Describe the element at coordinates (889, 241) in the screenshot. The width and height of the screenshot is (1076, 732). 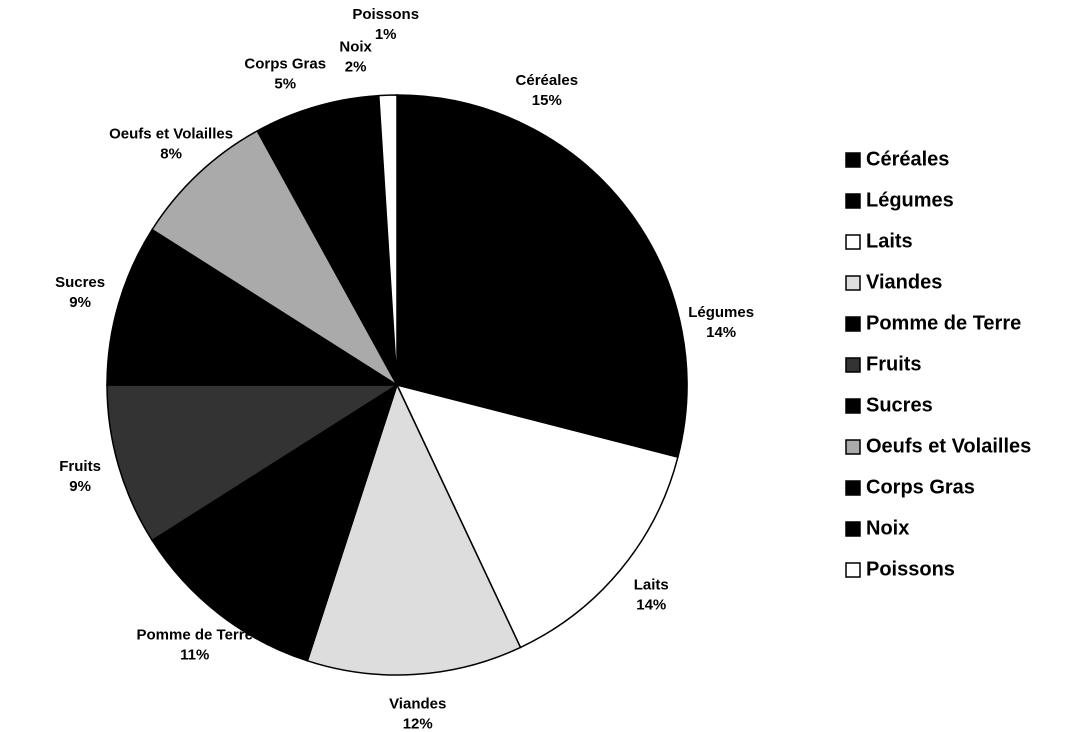
I see `legend-label: Laits` at that location.